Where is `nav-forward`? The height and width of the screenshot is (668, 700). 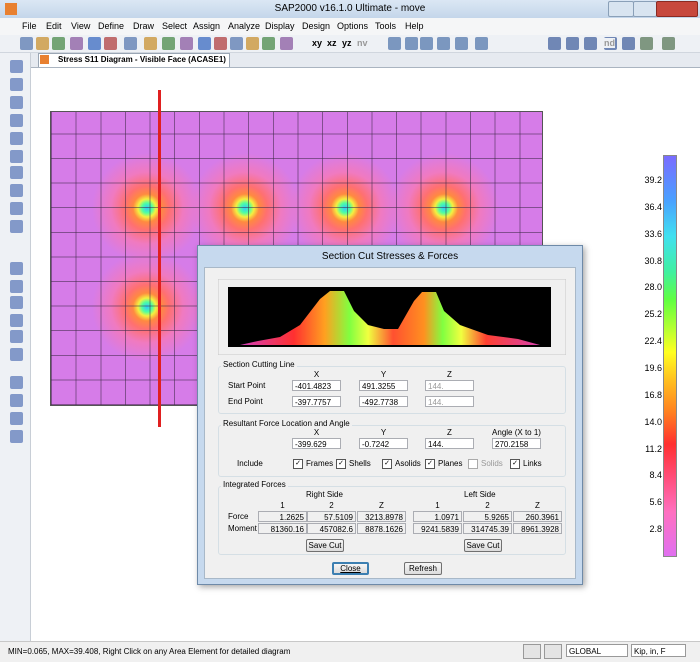
nav-forward is located at coordinates (553, 651).